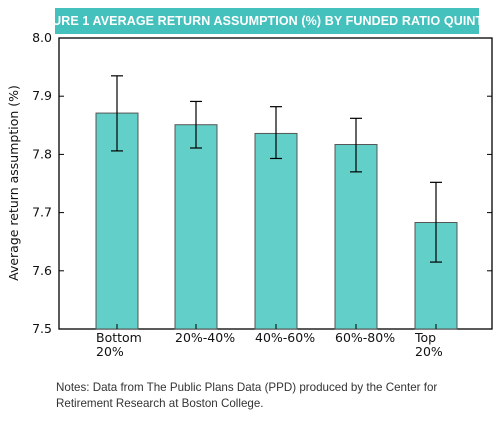 The height and width of the screenshot is (424, 500). I want to click on y-tick-label: 7.5, so click(42, 328).